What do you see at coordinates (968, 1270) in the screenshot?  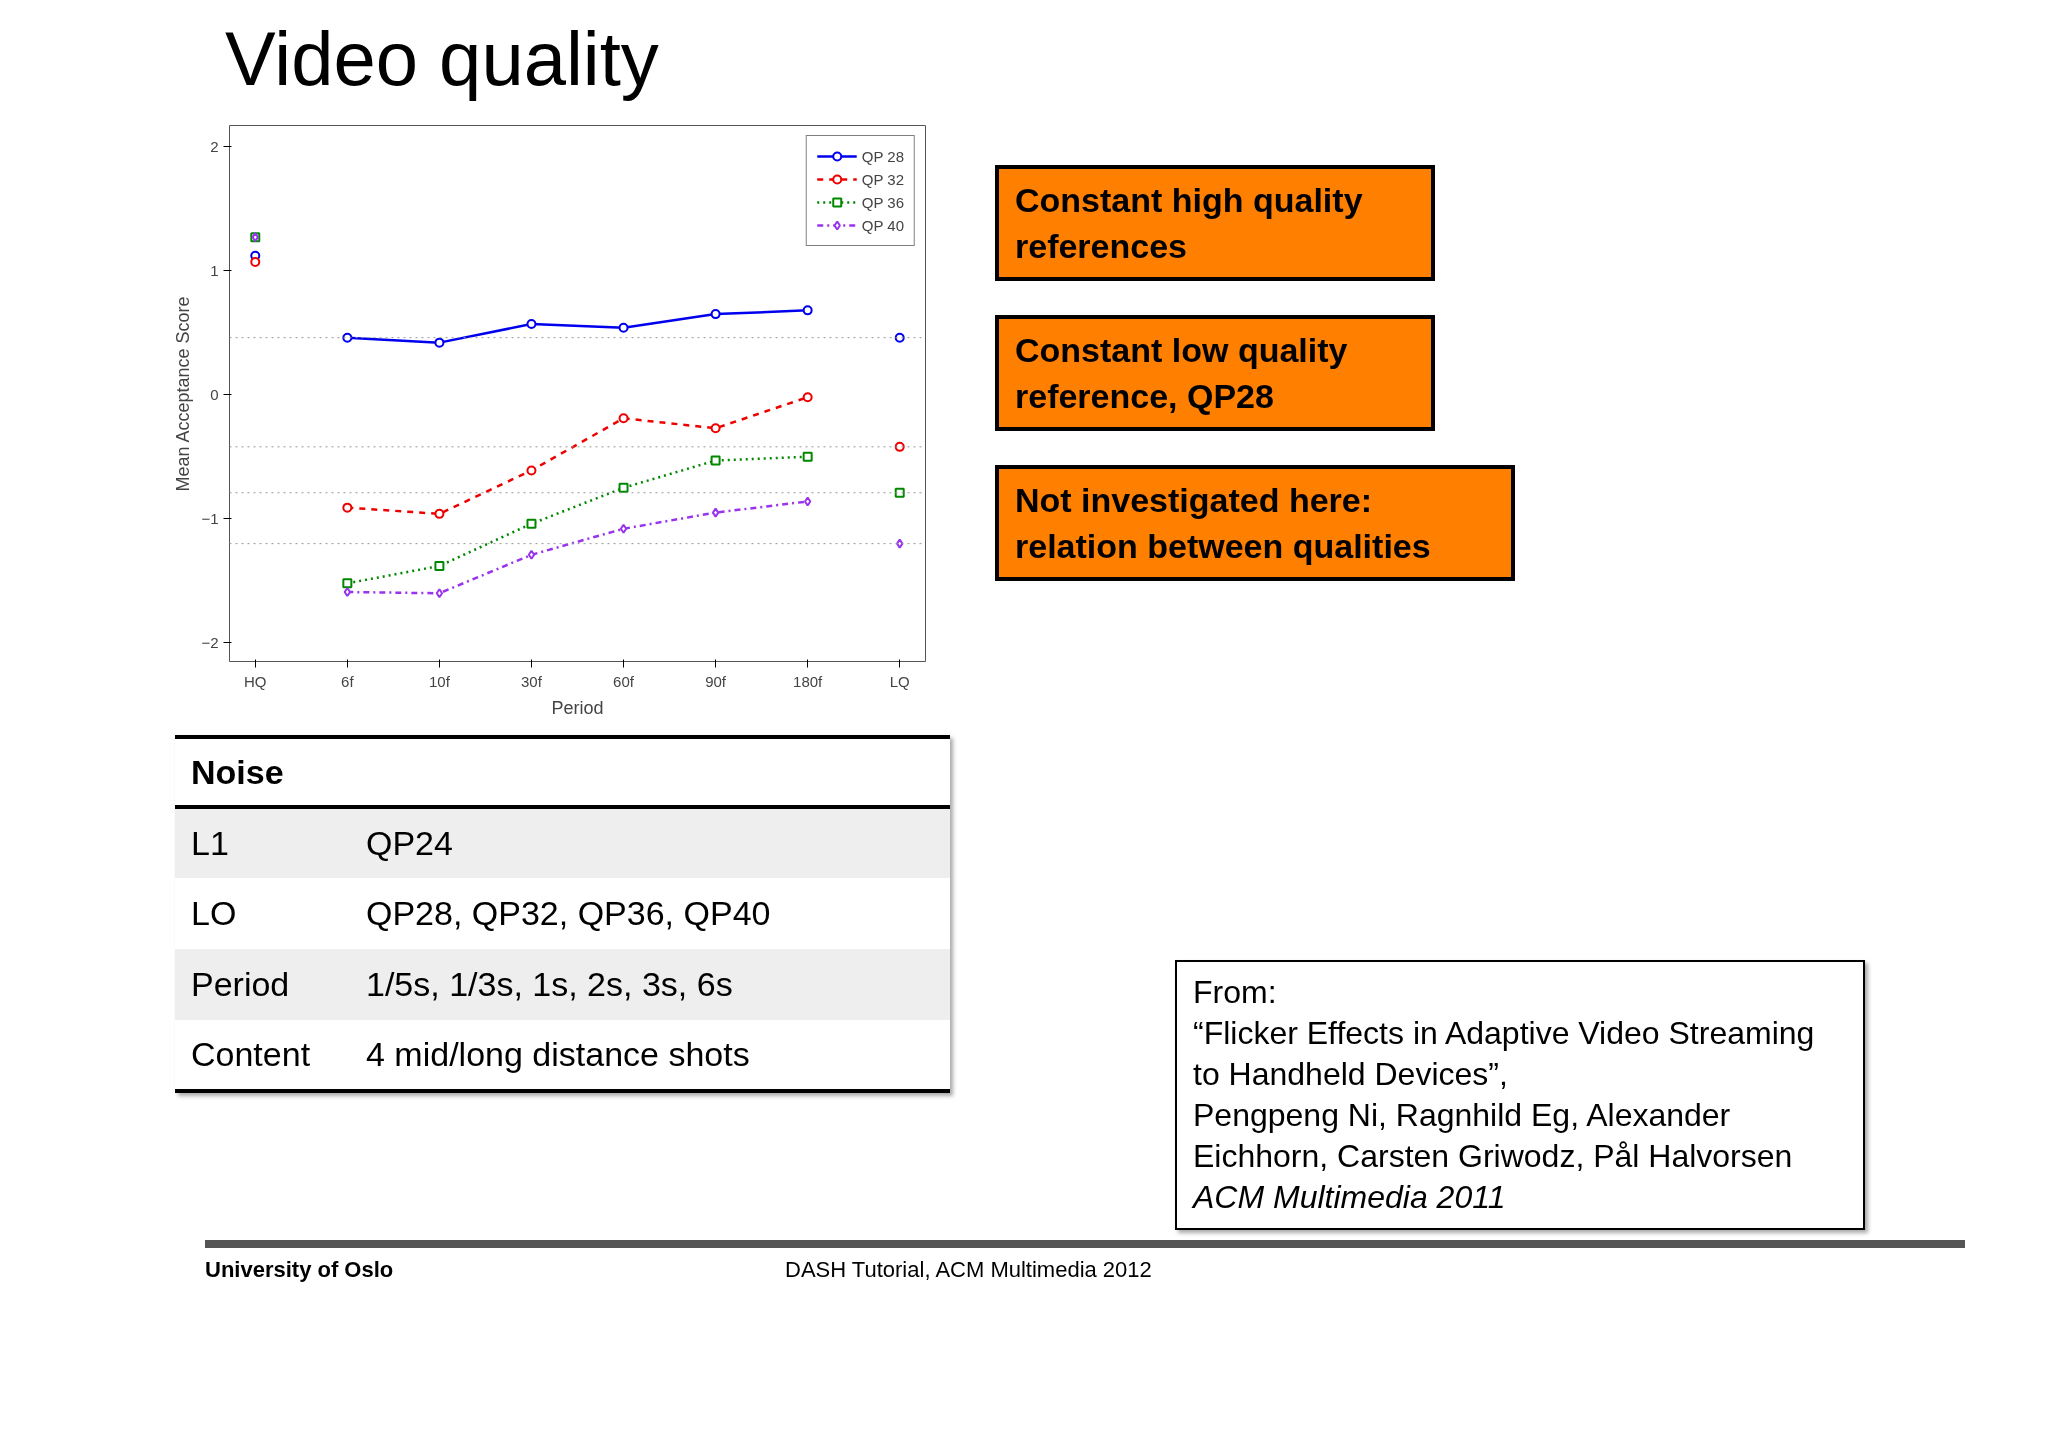 I see `text: DASH Tutorial, ACM Multimedia 2012` at bounding box center [968, 1270].